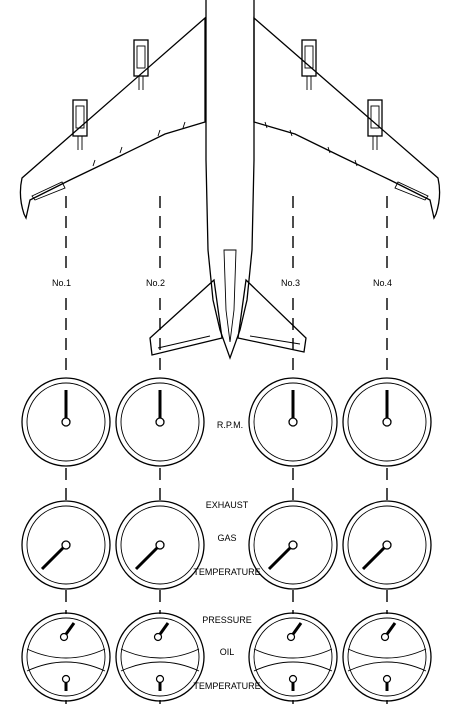 The image size is (450, 704). I want to click on right-wing, so click(347, 118).